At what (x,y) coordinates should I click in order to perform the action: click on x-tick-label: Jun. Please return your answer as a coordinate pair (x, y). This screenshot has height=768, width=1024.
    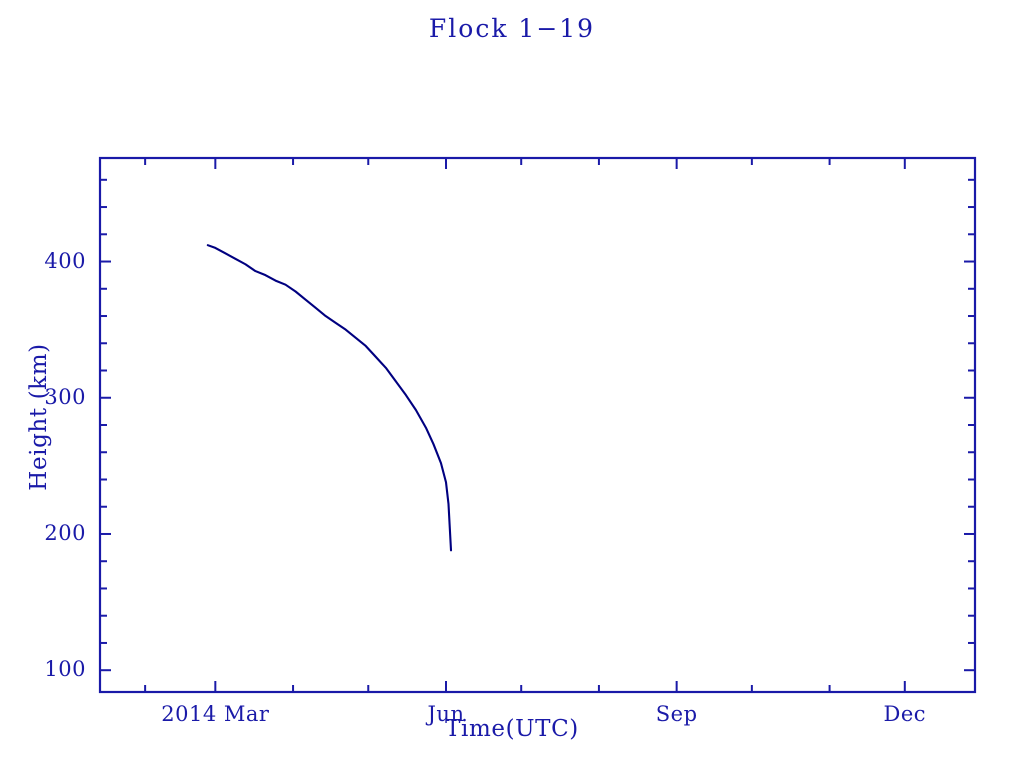
    Looking at the image, I should click on (446, 714).